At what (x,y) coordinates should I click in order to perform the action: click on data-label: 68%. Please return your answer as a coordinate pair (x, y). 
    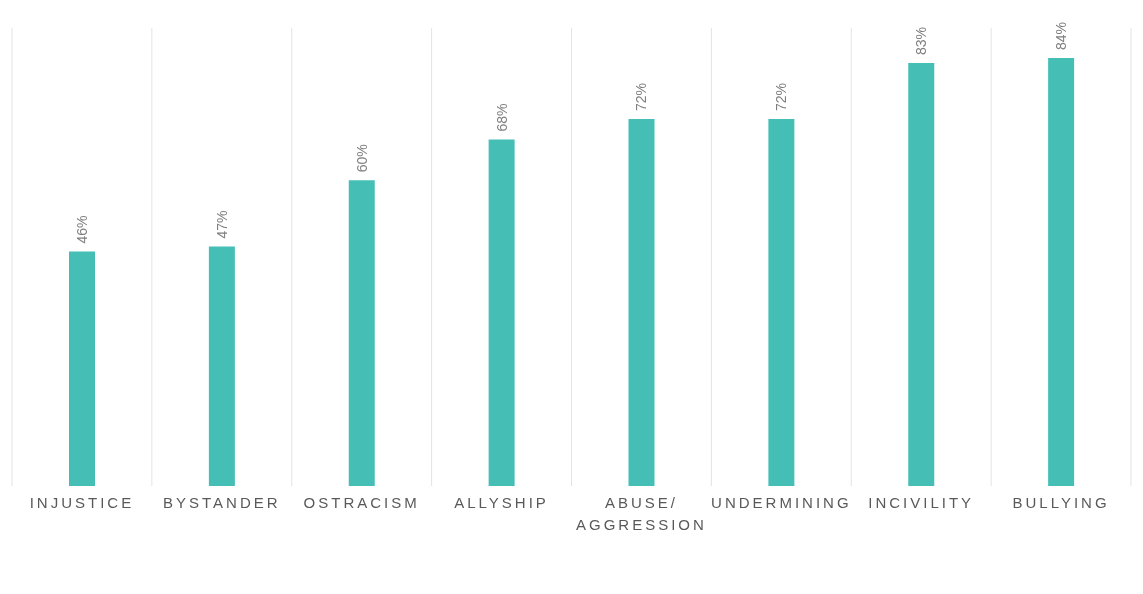
    Looking at the image, I should click on (501, 117).